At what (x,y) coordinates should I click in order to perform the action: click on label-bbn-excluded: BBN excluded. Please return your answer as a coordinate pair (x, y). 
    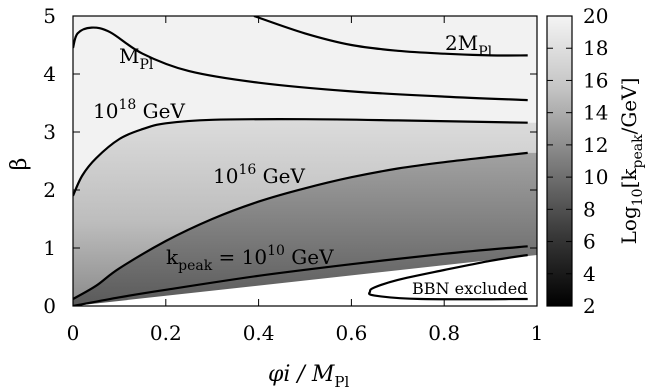
    Looking at the image, I should click on (469, 288).